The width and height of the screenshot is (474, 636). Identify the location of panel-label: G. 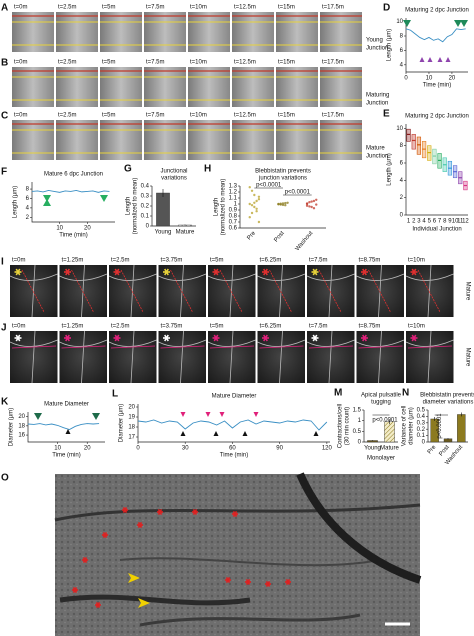
(128, 169).